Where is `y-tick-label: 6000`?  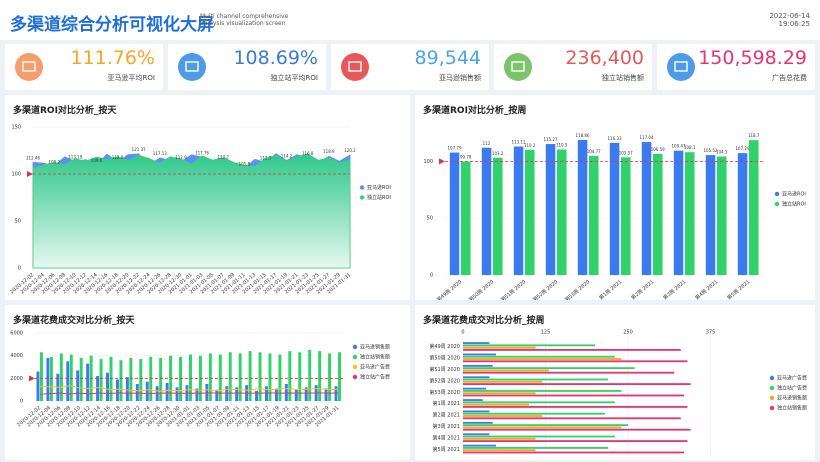 y-tick-label: 6000 is located at coordinates (16, 334).